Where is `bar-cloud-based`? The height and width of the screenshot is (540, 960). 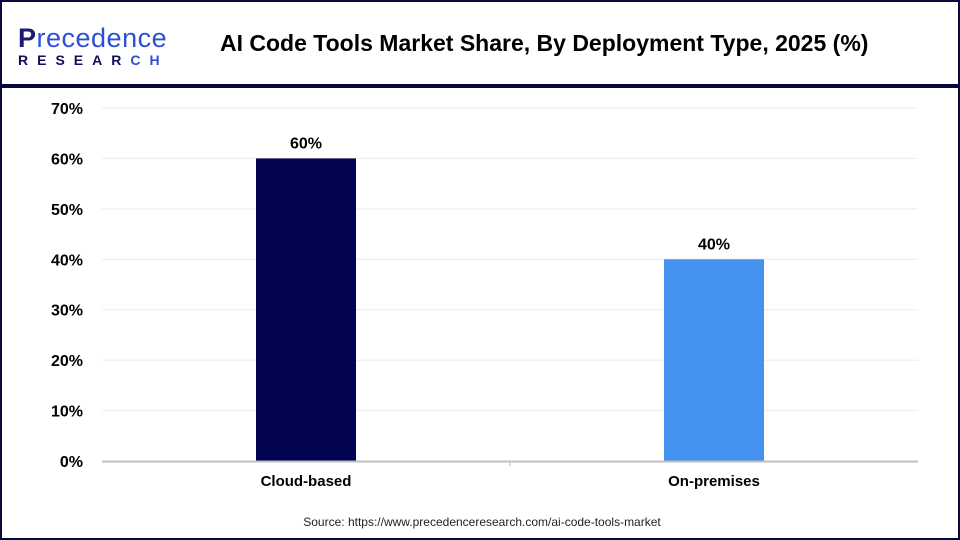 bar-cloud-based is located at coordinates (306, 309).